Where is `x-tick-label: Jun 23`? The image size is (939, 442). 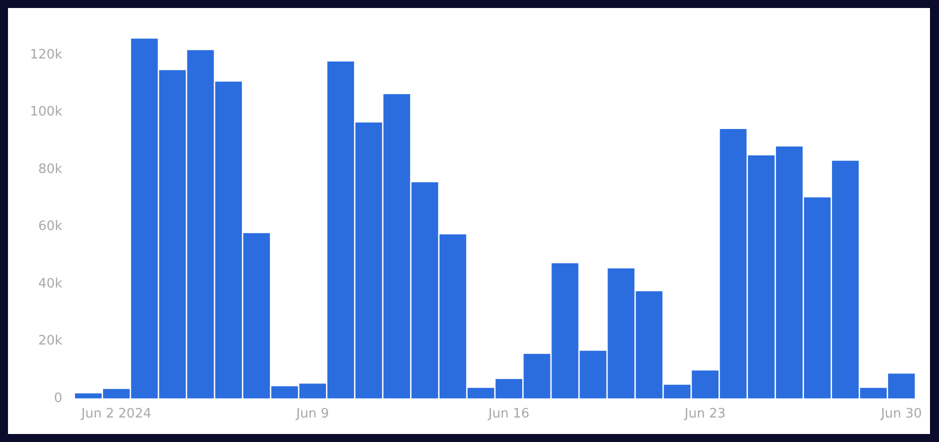
x-tick-label: Jun 23 is located at coordinates (705, 414).